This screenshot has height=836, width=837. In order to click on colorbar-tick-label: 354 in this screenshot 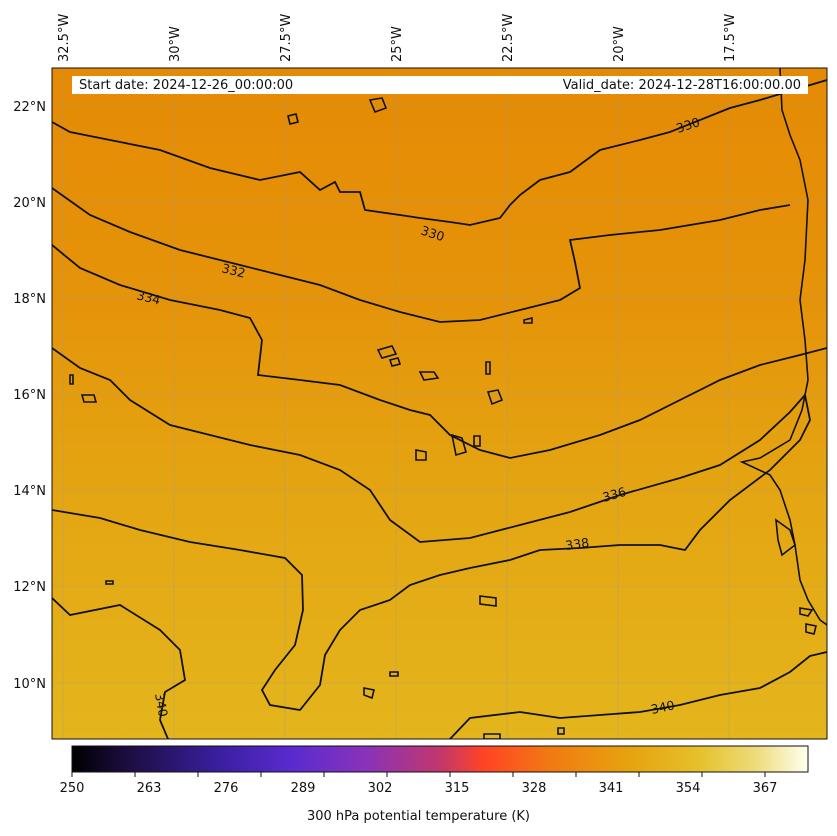, I will do `click(688, 788)`.